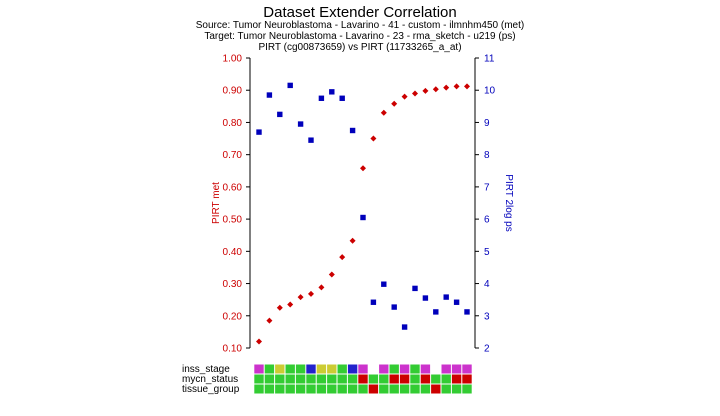 Image resolution: width=720 pixels, height=416 pixels. What do you see at coordinates (233, 252) in the screenshot?
I see `left-tick-label: 0.40` at bounding box center [233, 252].